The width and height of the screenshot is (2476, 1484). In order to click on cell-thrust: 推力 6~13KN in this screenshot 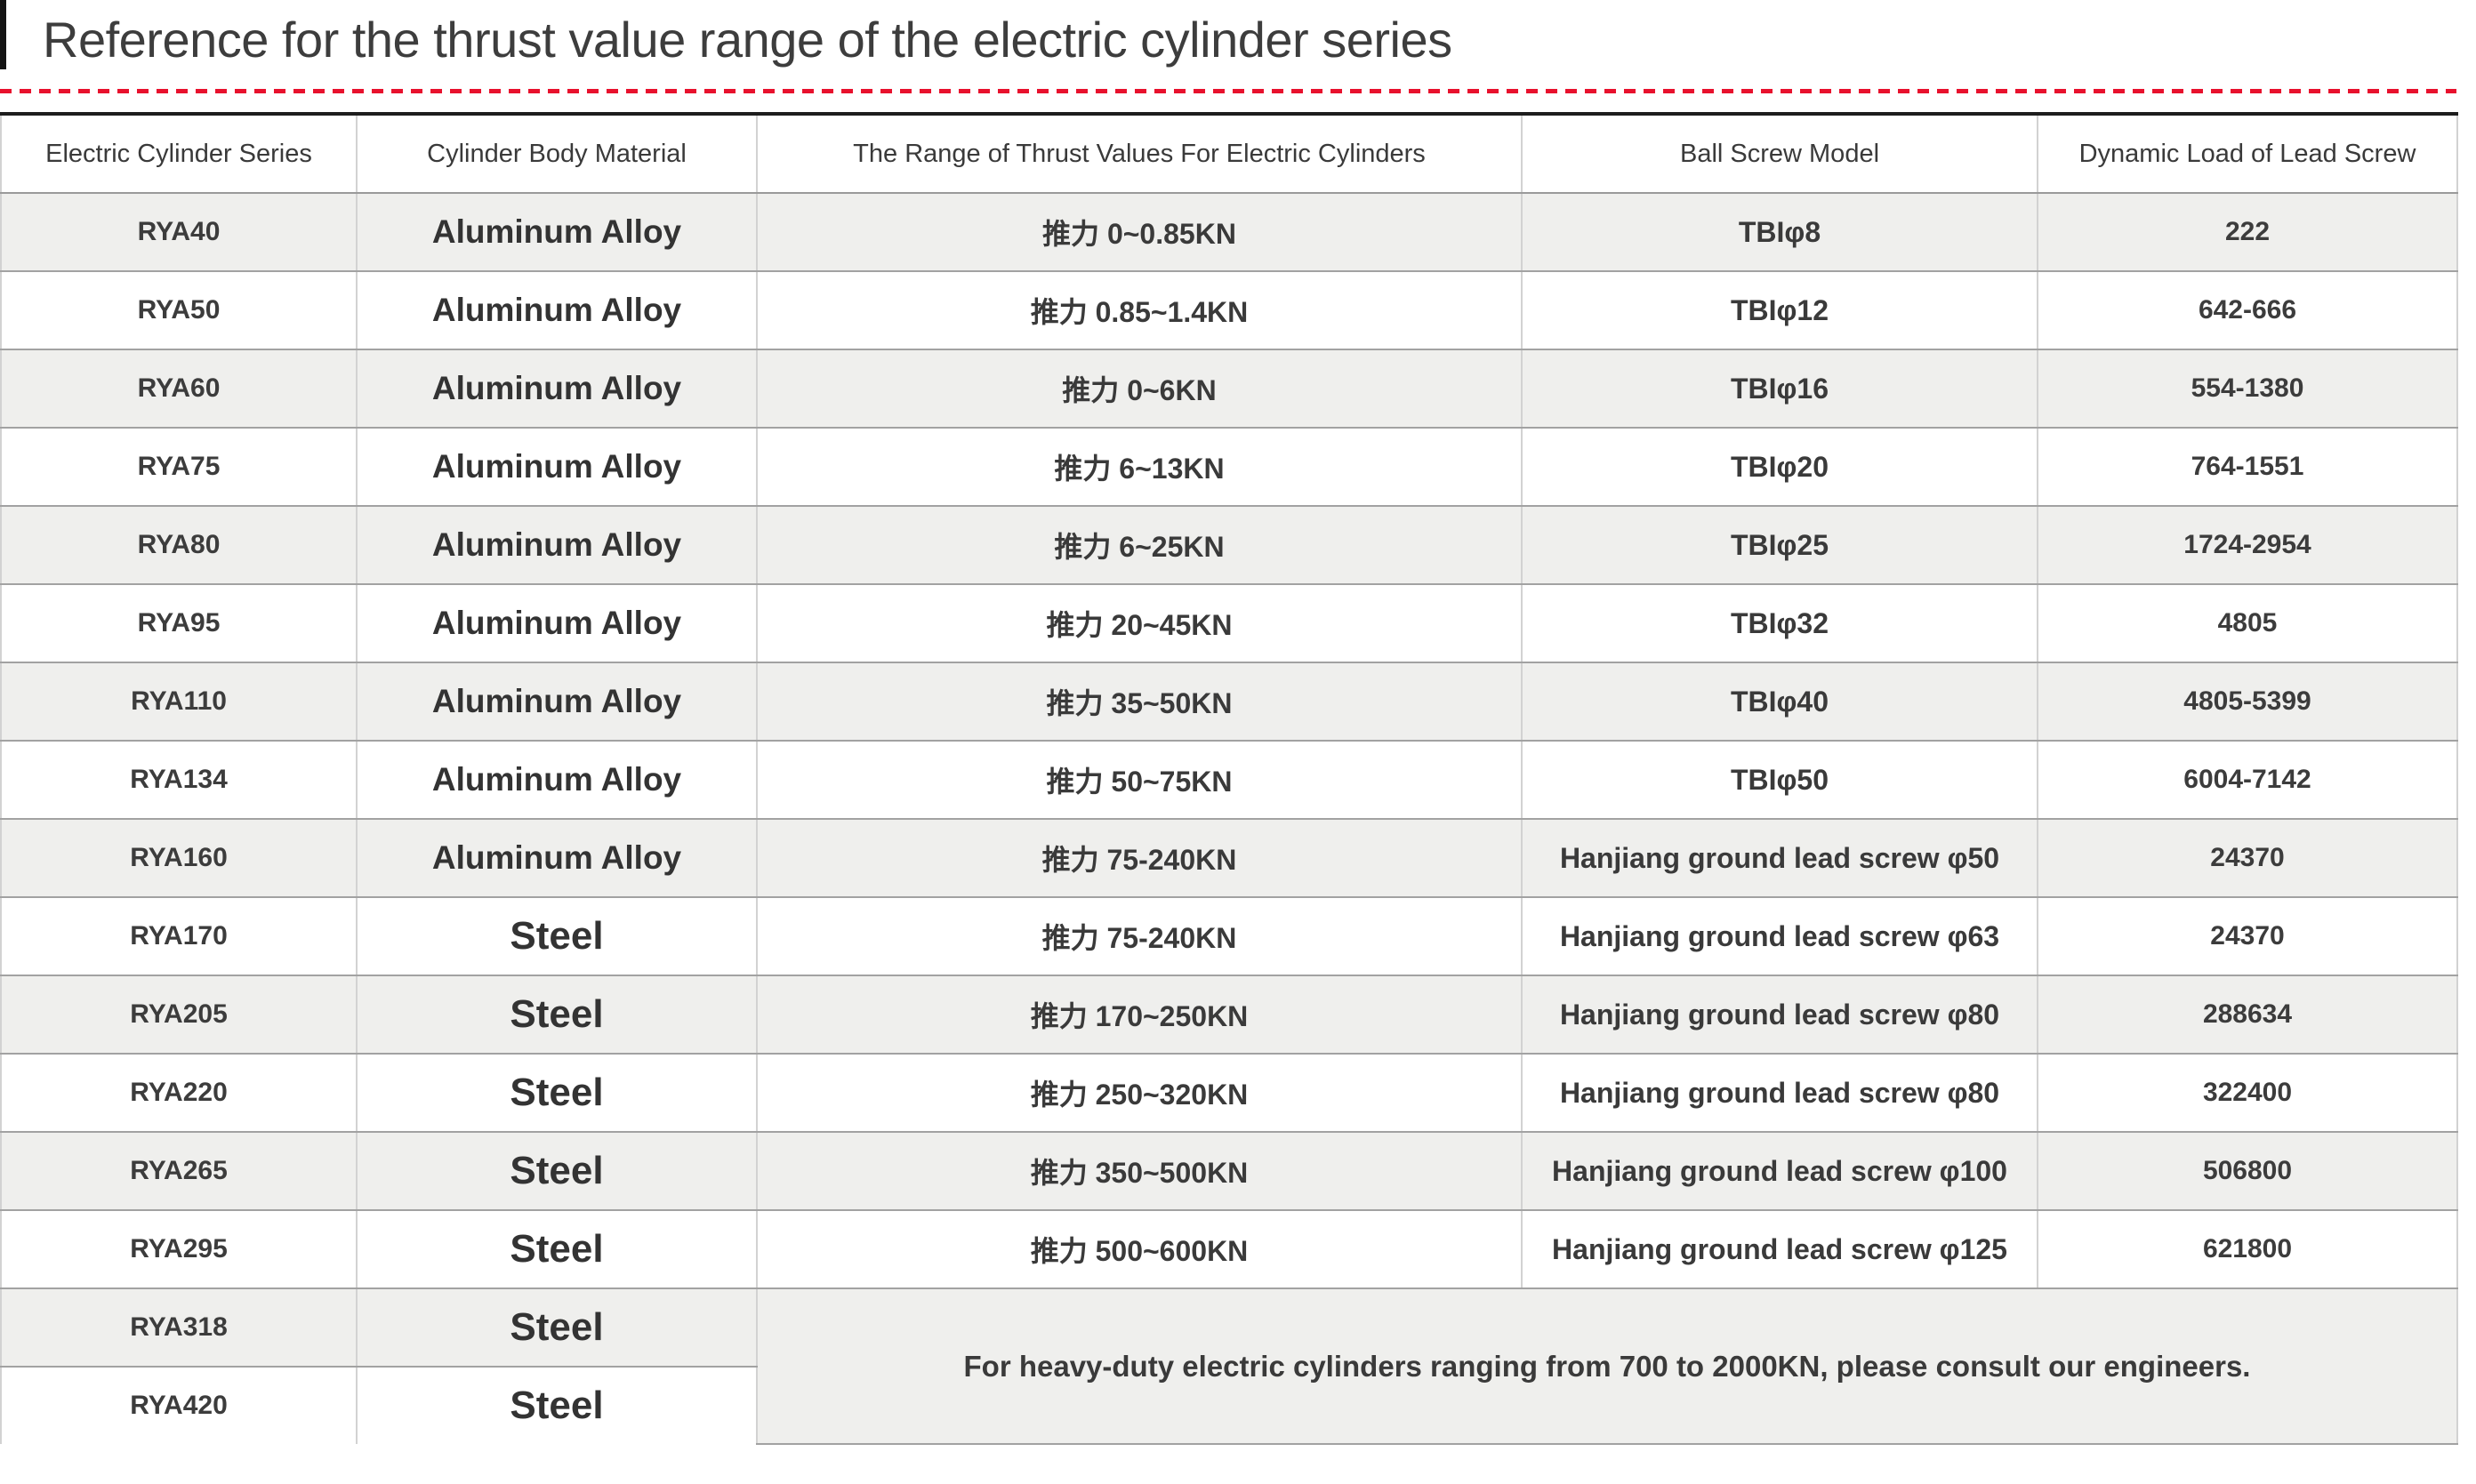, I will do `click(1139, 467)`.